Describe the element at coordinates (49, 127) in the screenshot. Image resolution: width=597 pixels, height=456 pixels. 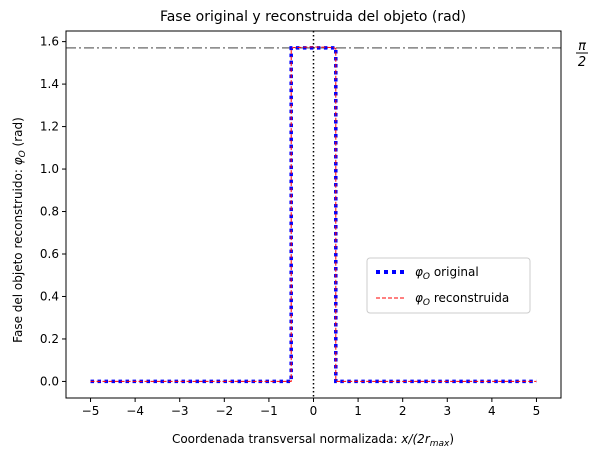
I see `y-tick-label: 1.2` at that location.